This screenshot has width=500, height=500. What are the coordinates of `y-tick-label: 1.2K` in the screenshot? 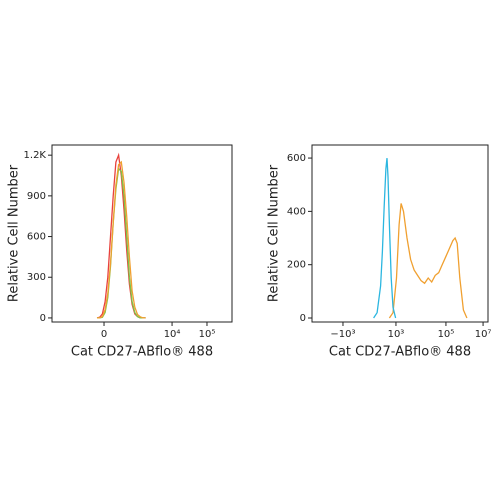 It's located at (35, 155).